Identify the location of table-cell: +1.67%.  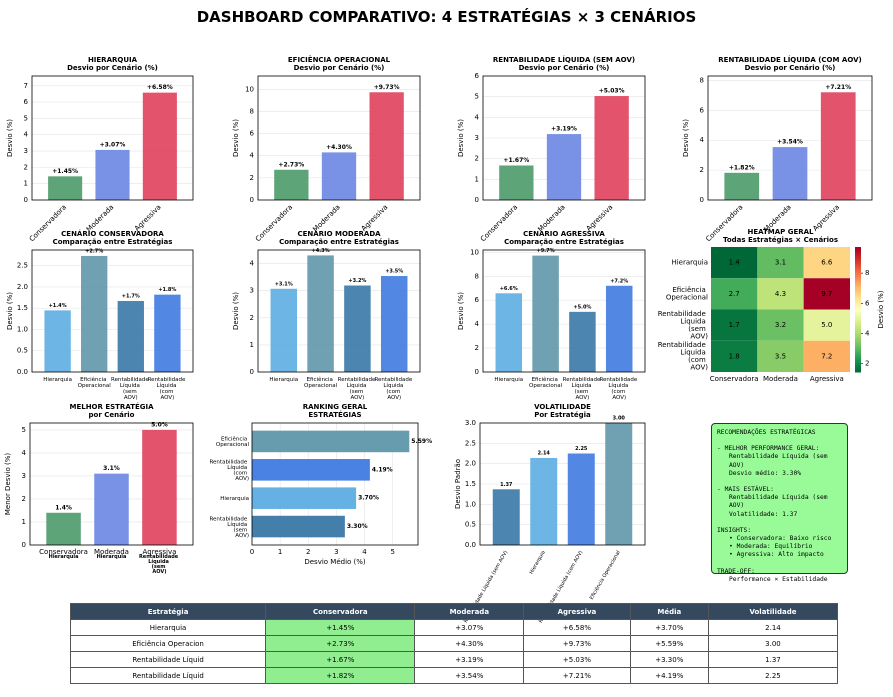
(340, 659).